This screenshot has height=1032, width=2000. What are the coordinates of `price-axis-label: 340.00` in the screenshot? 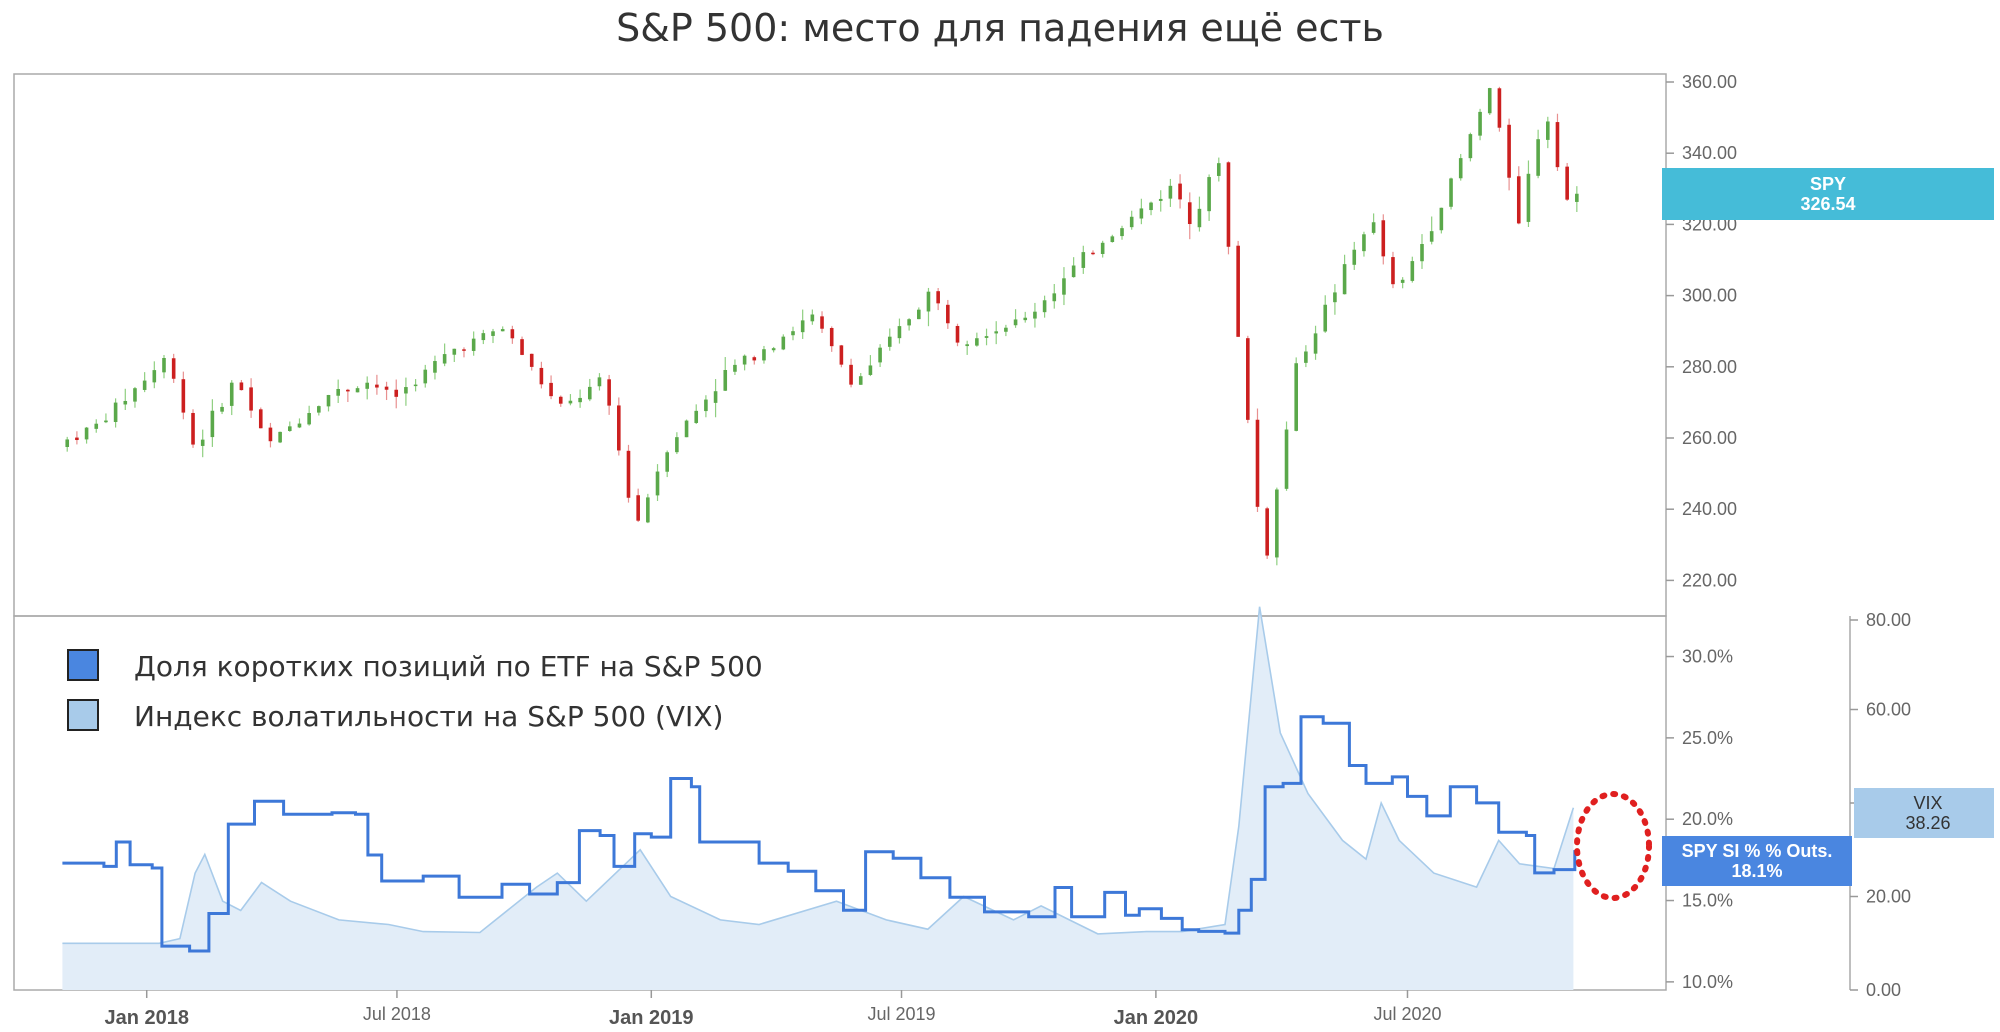 It's located at (1709, 153).